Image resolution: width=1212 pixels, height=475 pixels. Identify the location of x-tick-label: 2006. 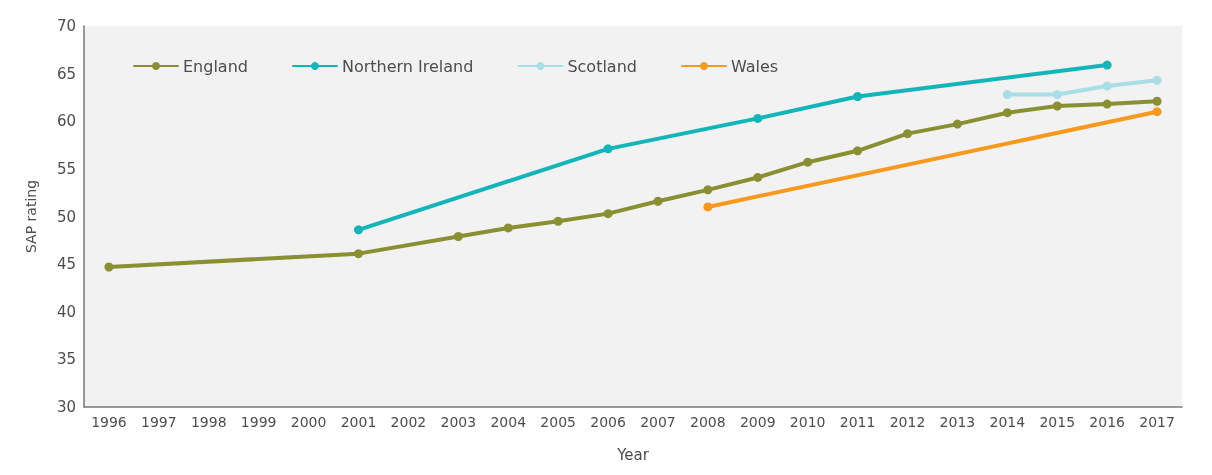
(608, 422).